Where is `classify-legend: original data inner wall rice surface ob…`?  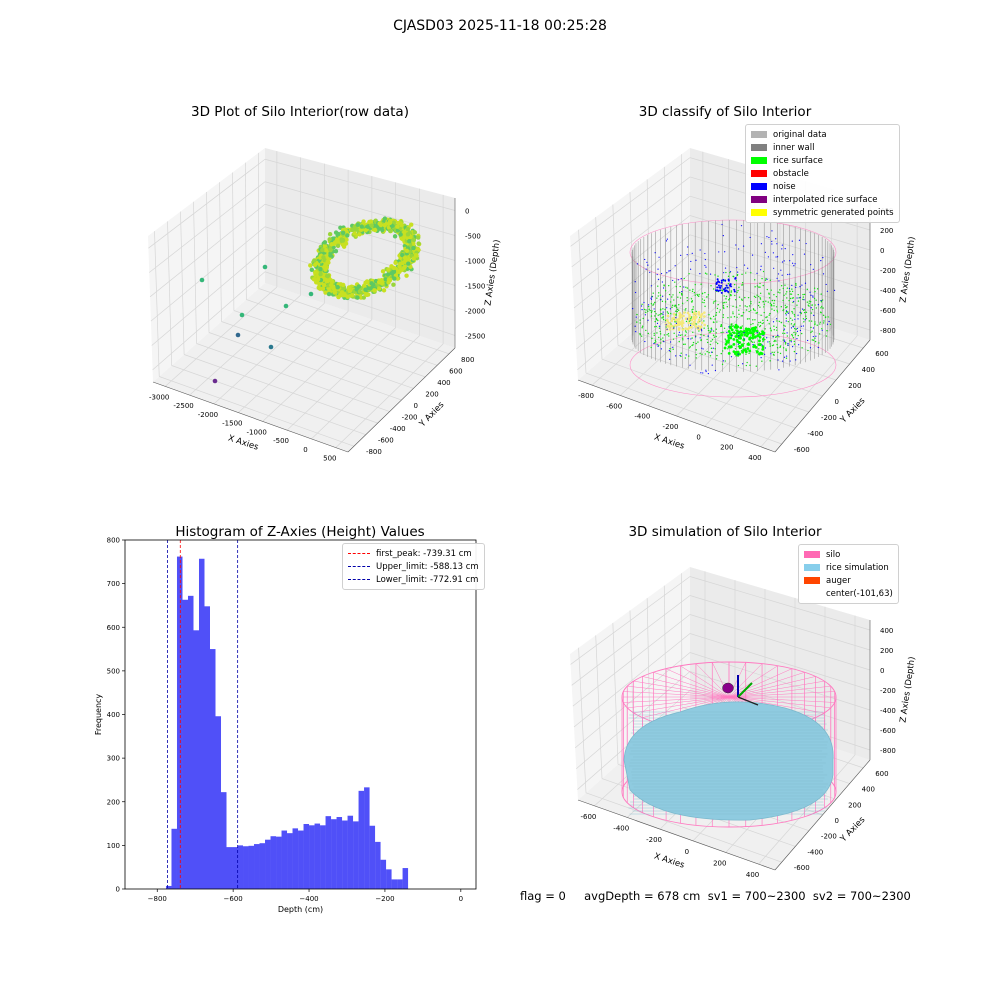
classify-legend: original data inner wall rice surface ob… is located at coordinates (822, 173).